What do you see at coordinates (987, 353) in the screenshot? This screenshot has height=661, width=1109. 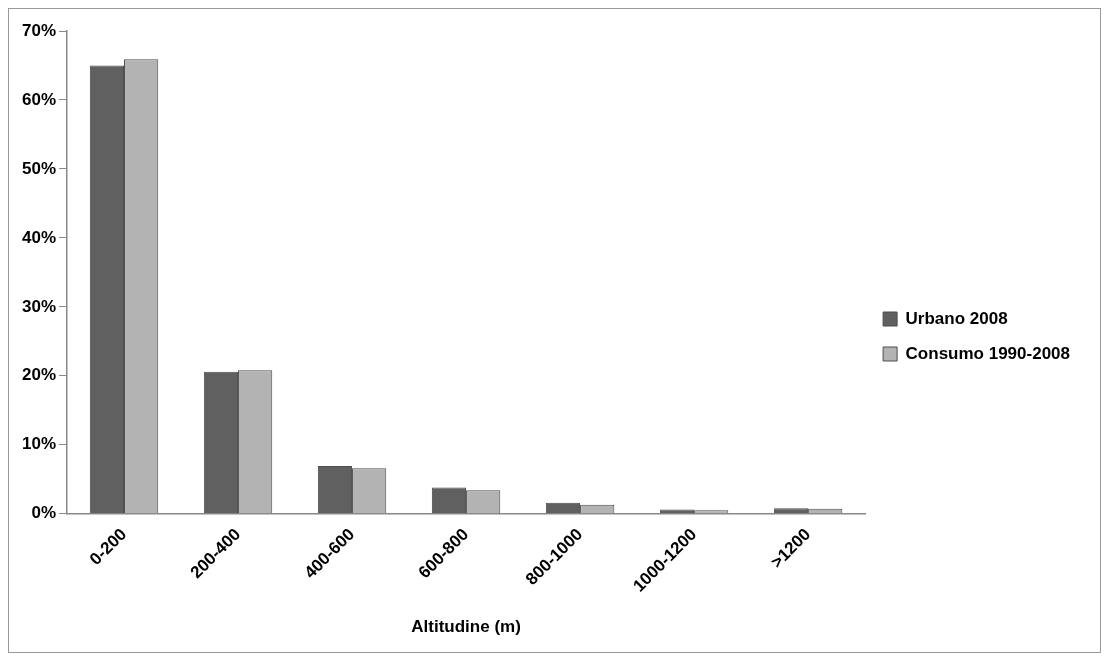 I see `legend-label: Consumo 1990-2008` at bounding box center [987, 353].